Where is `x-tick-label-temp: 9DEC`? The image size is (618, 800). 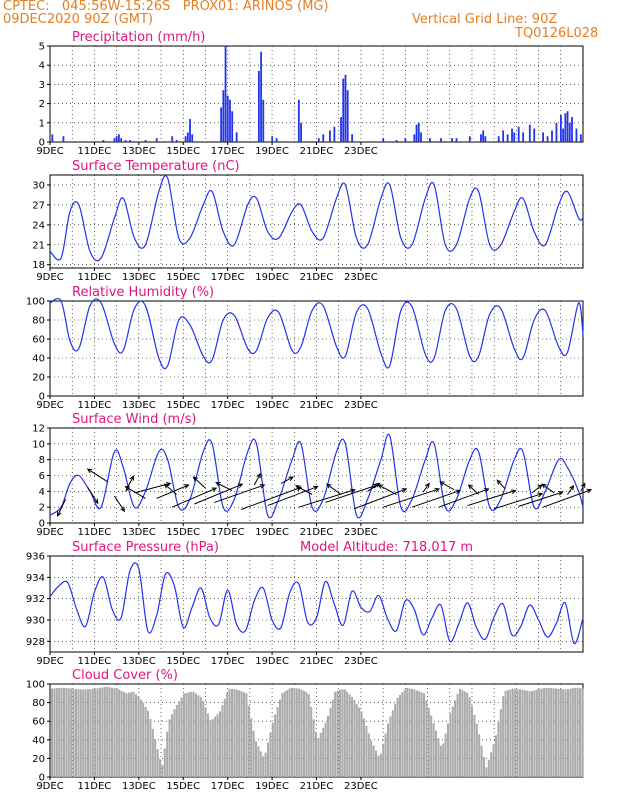 x-tick-label-temp: 9DEC is located at coordinates (49, 277).